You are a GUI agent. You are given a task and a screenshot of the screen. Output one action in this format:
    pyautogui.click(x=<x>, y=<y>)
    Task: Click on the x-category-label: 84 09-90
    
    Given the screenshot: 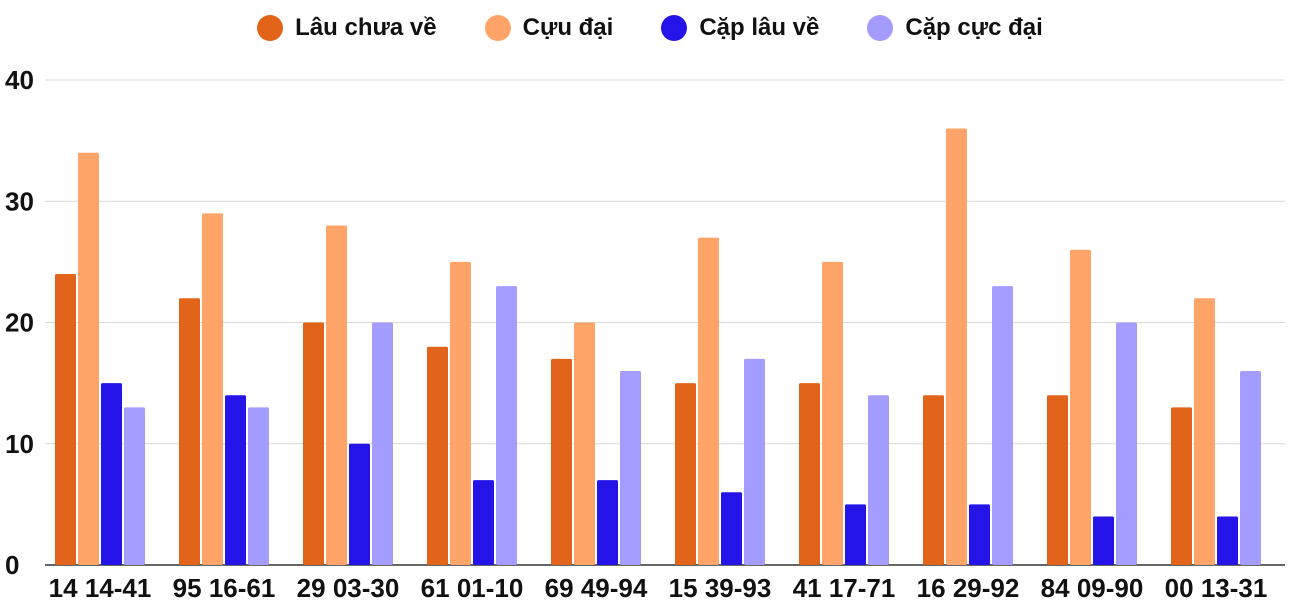 What is the action you would take?
    pyautogui.click(x=1092, y=586)
    